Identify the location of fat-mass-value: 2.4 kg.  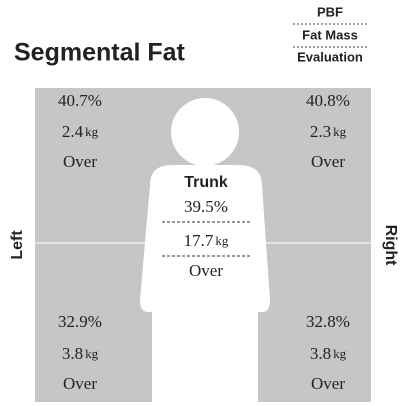
(80, 131).